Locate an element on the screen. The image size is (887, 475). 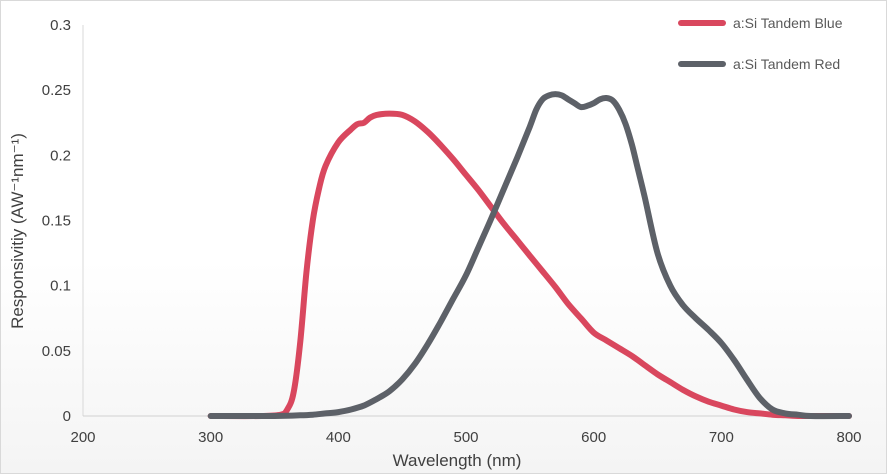
x-tick-label: 500 is located at coordinates (465, 437).